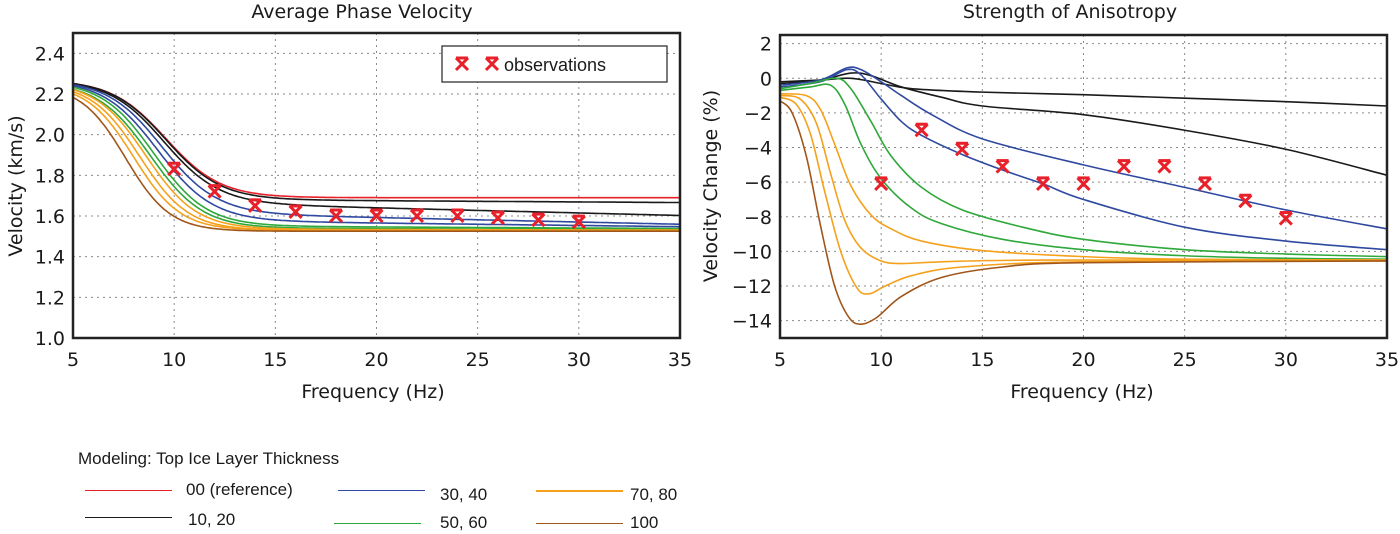  Describe the element at coordinates (766, 79) in the screenshot. I see `y-tick-label: 0` at that location.